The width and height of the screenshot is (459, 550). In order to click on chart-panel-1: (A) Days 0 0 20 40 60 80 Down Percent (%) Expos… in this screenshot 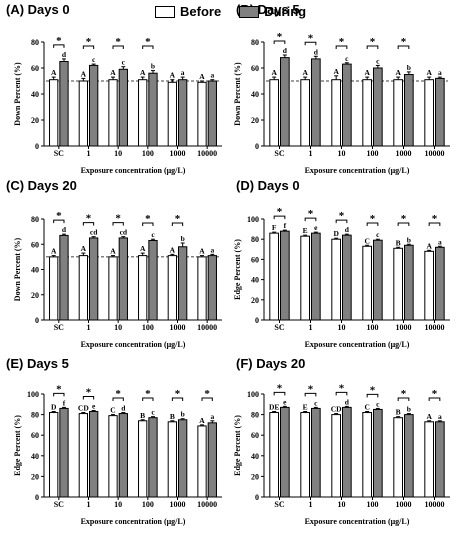, I will do `click(114, 88)`.